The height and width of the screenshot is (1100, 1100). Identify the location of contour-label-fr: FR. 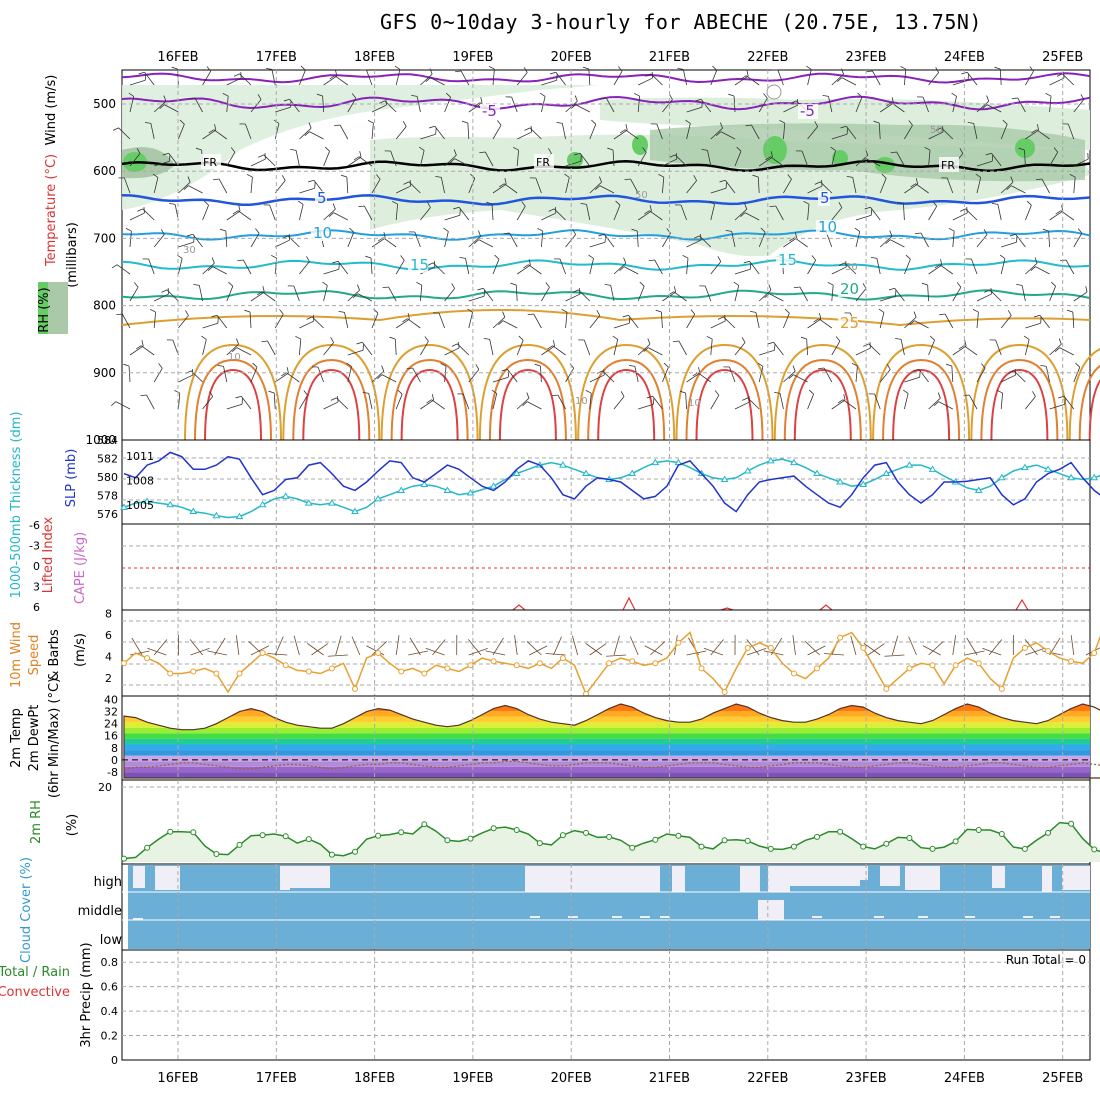
(543, 162).